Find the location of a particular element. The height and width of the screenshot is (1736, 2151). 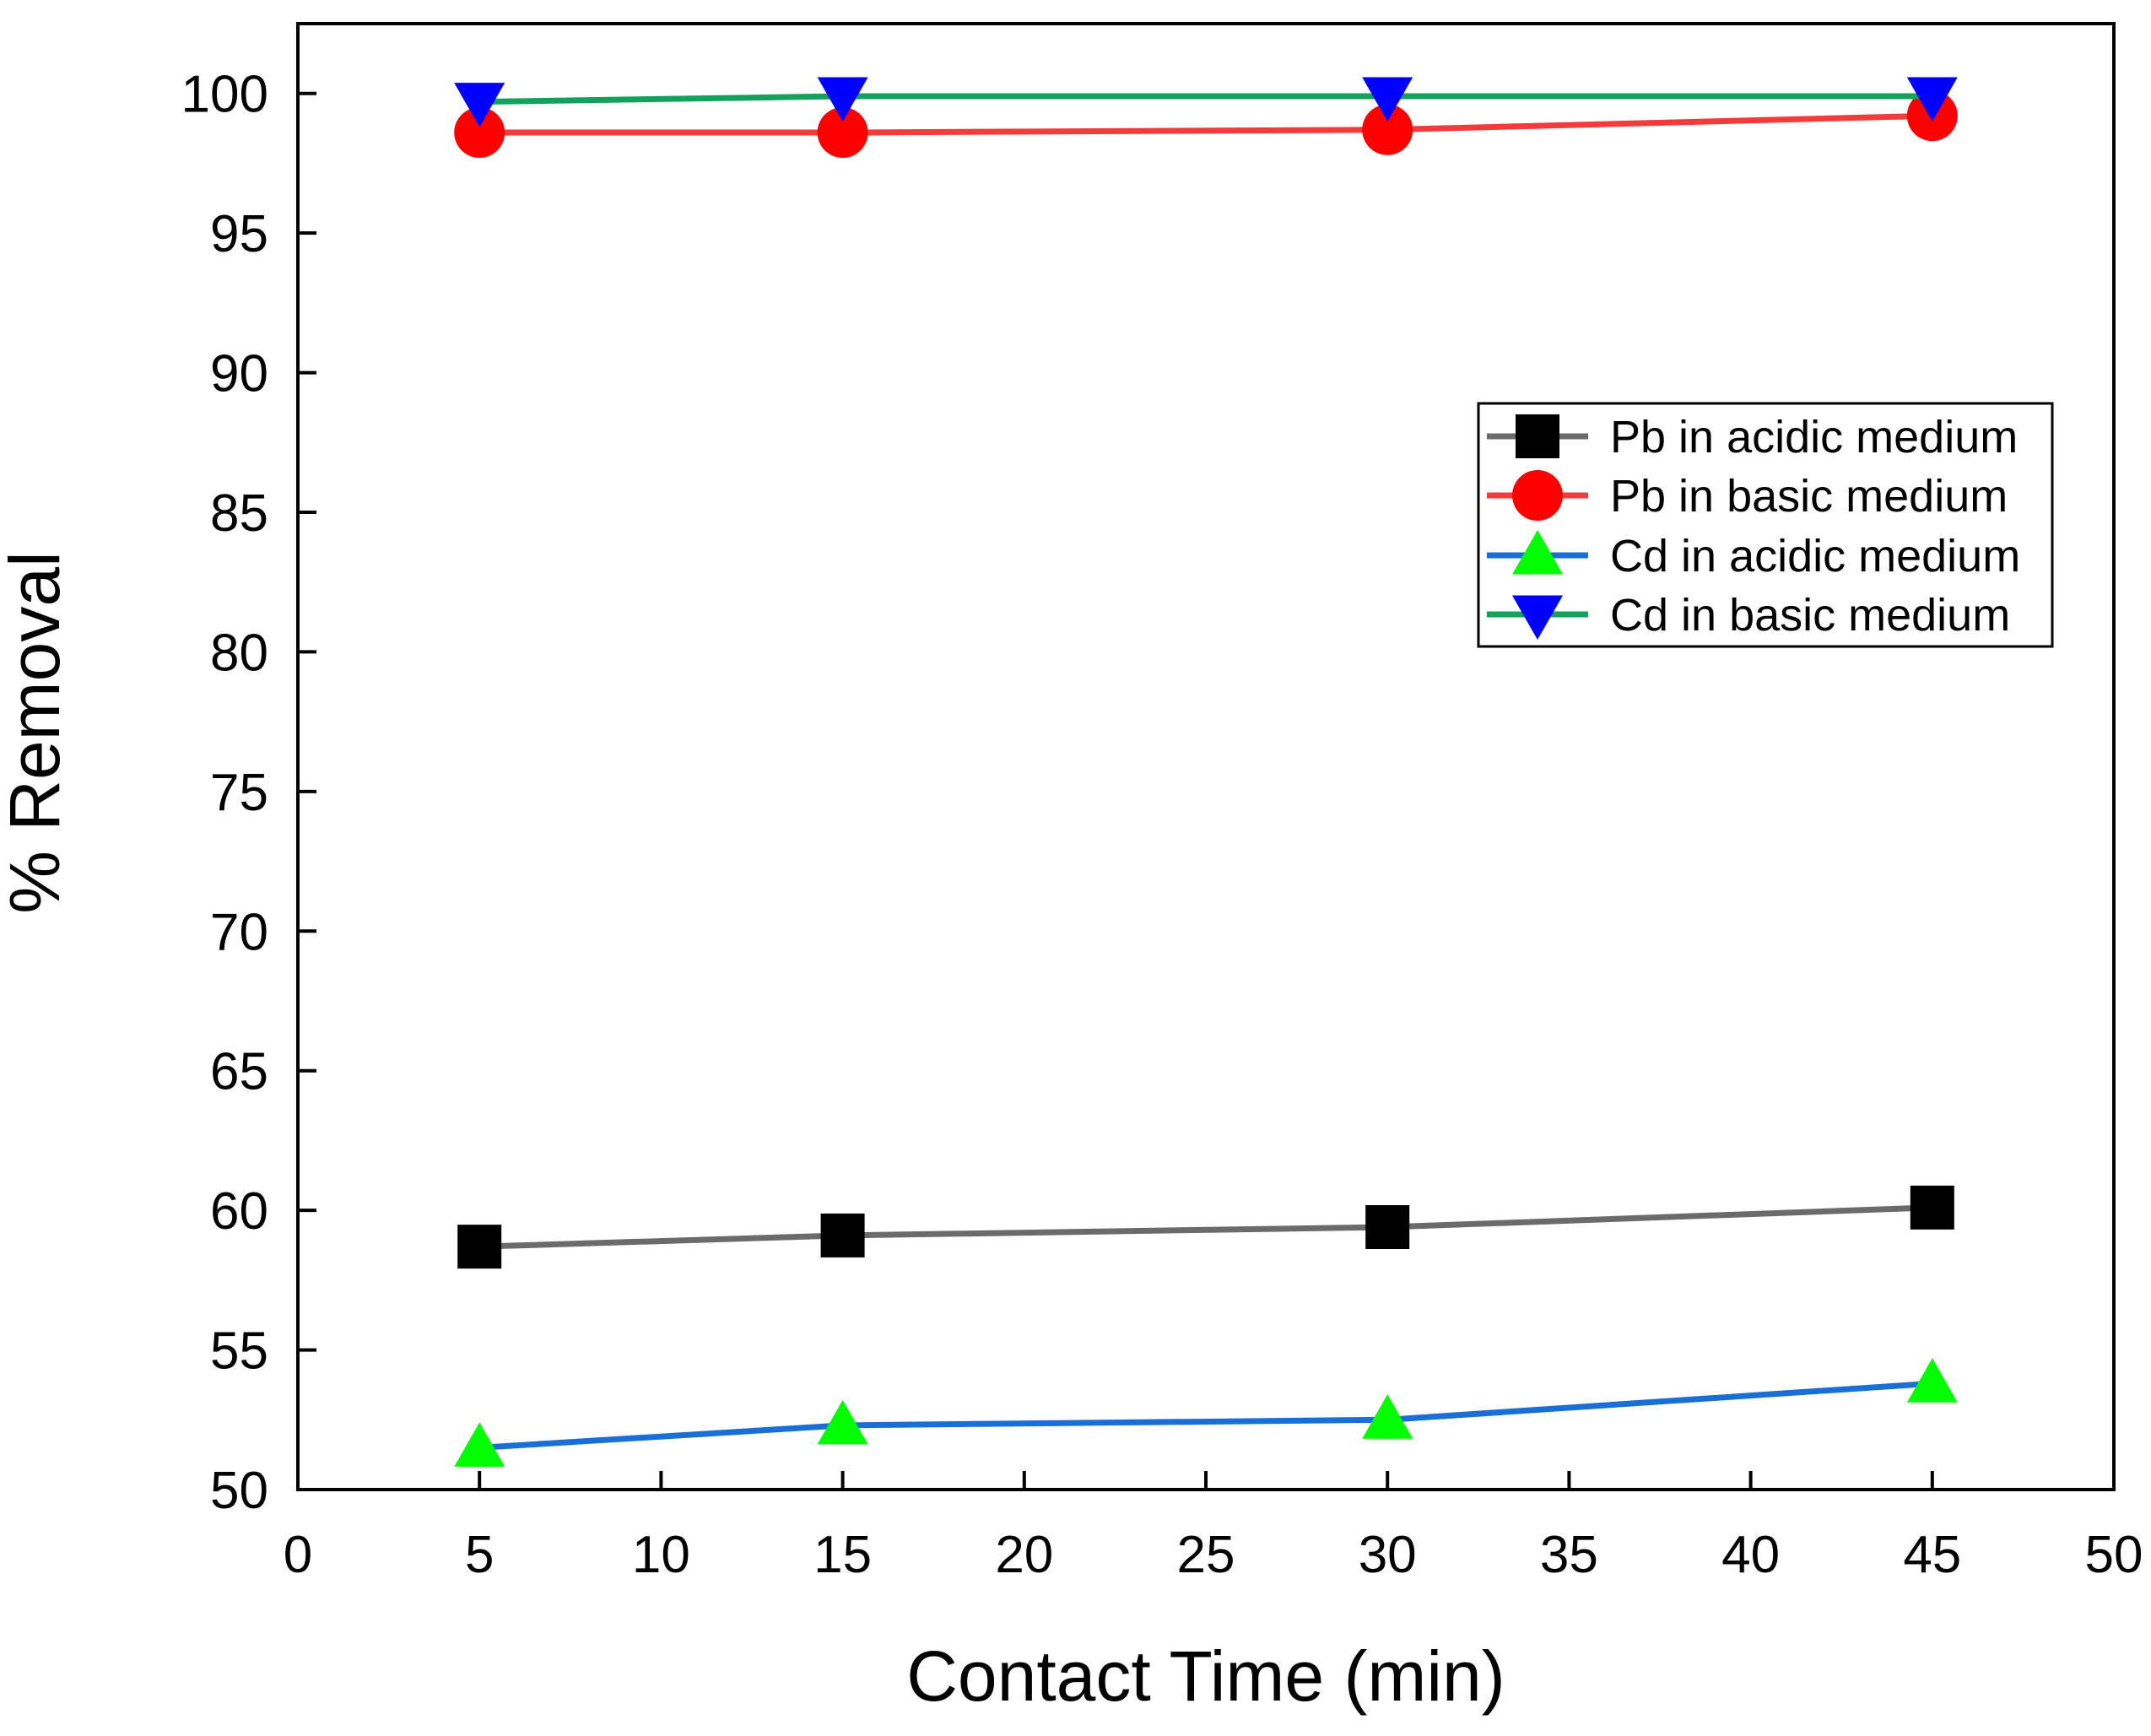

y-tick-label: 50 is located at coordinates (239, 1491).